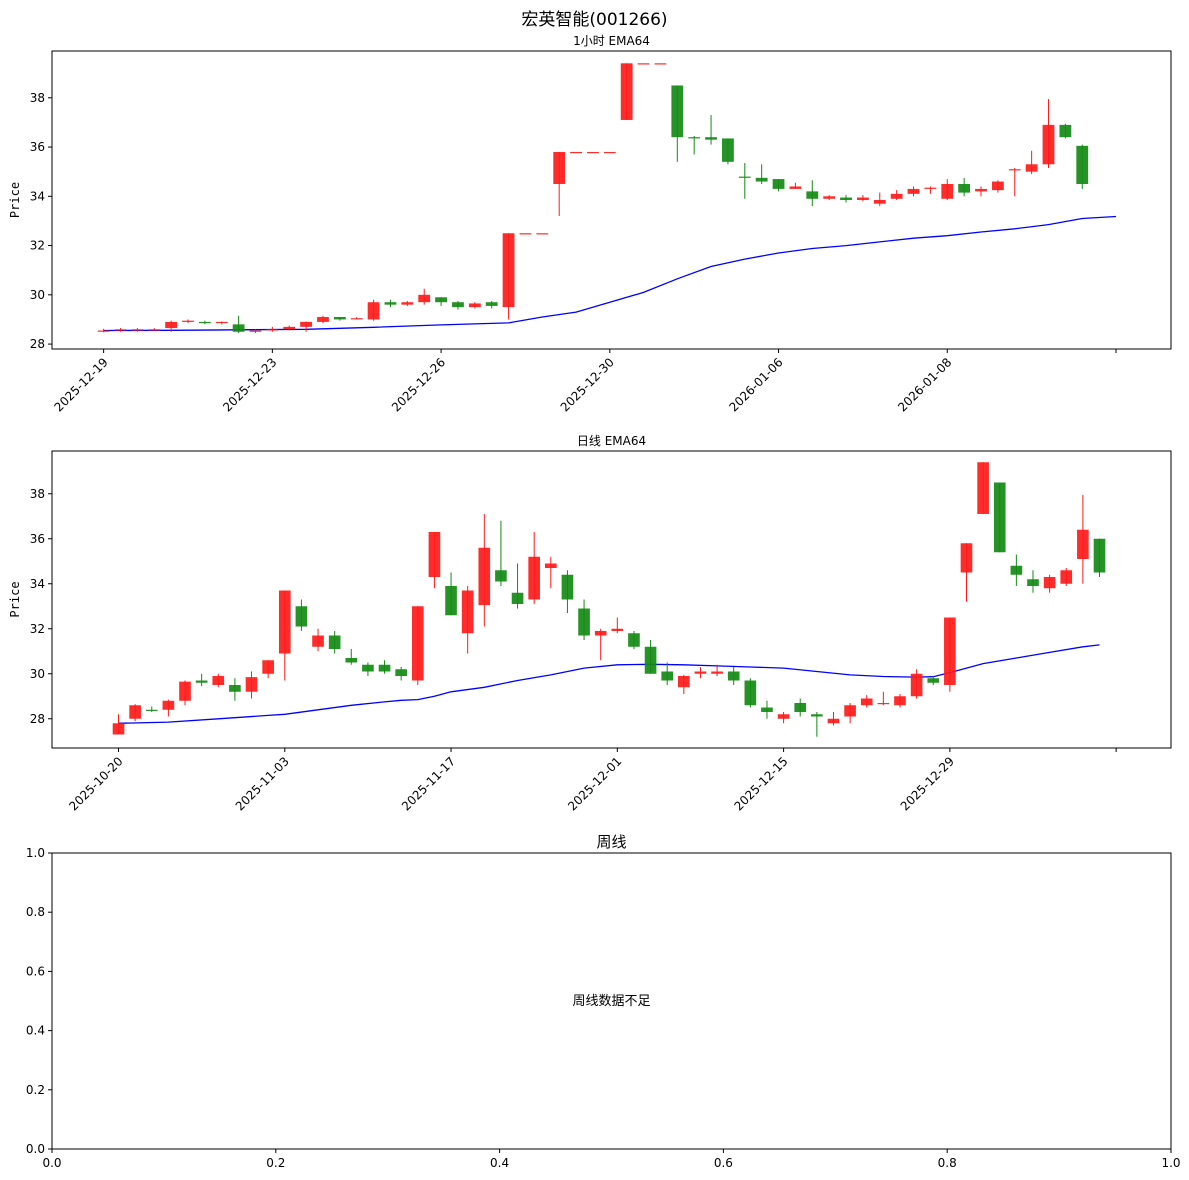 This screenshot has height=1180, width=1189. I want to click on x-tick-label: 2026-01-08, so click(924, 384).